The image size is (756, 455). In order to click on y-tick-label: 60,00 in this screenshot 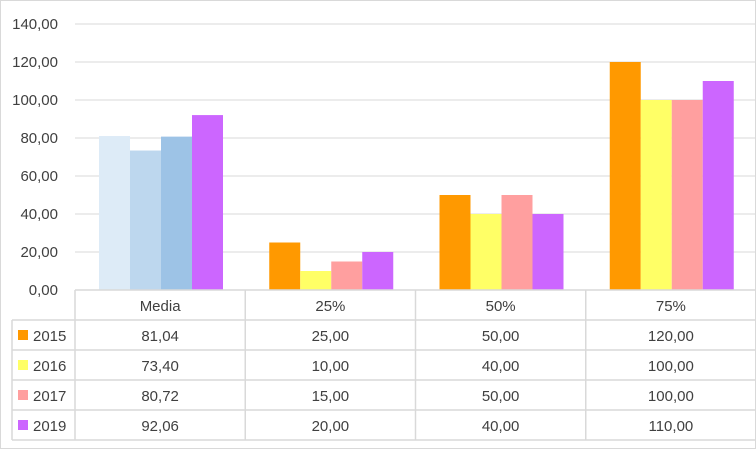, I will do `click(39, 176)`.